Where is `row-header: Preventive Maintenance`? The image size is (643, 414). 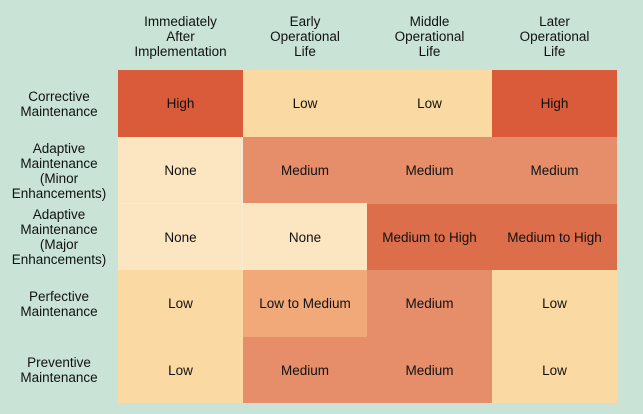 row-header: Preventive Maintenance is located at coordinates (59, 370).